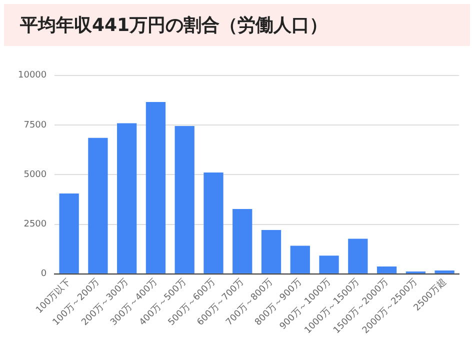 Image resolution: width=475 pixels, height=339 pixels. What do you see at coordinates (35, 175) in the screenshot?
I see `y-tick-label: 5000` at bounding box center [35, 175].